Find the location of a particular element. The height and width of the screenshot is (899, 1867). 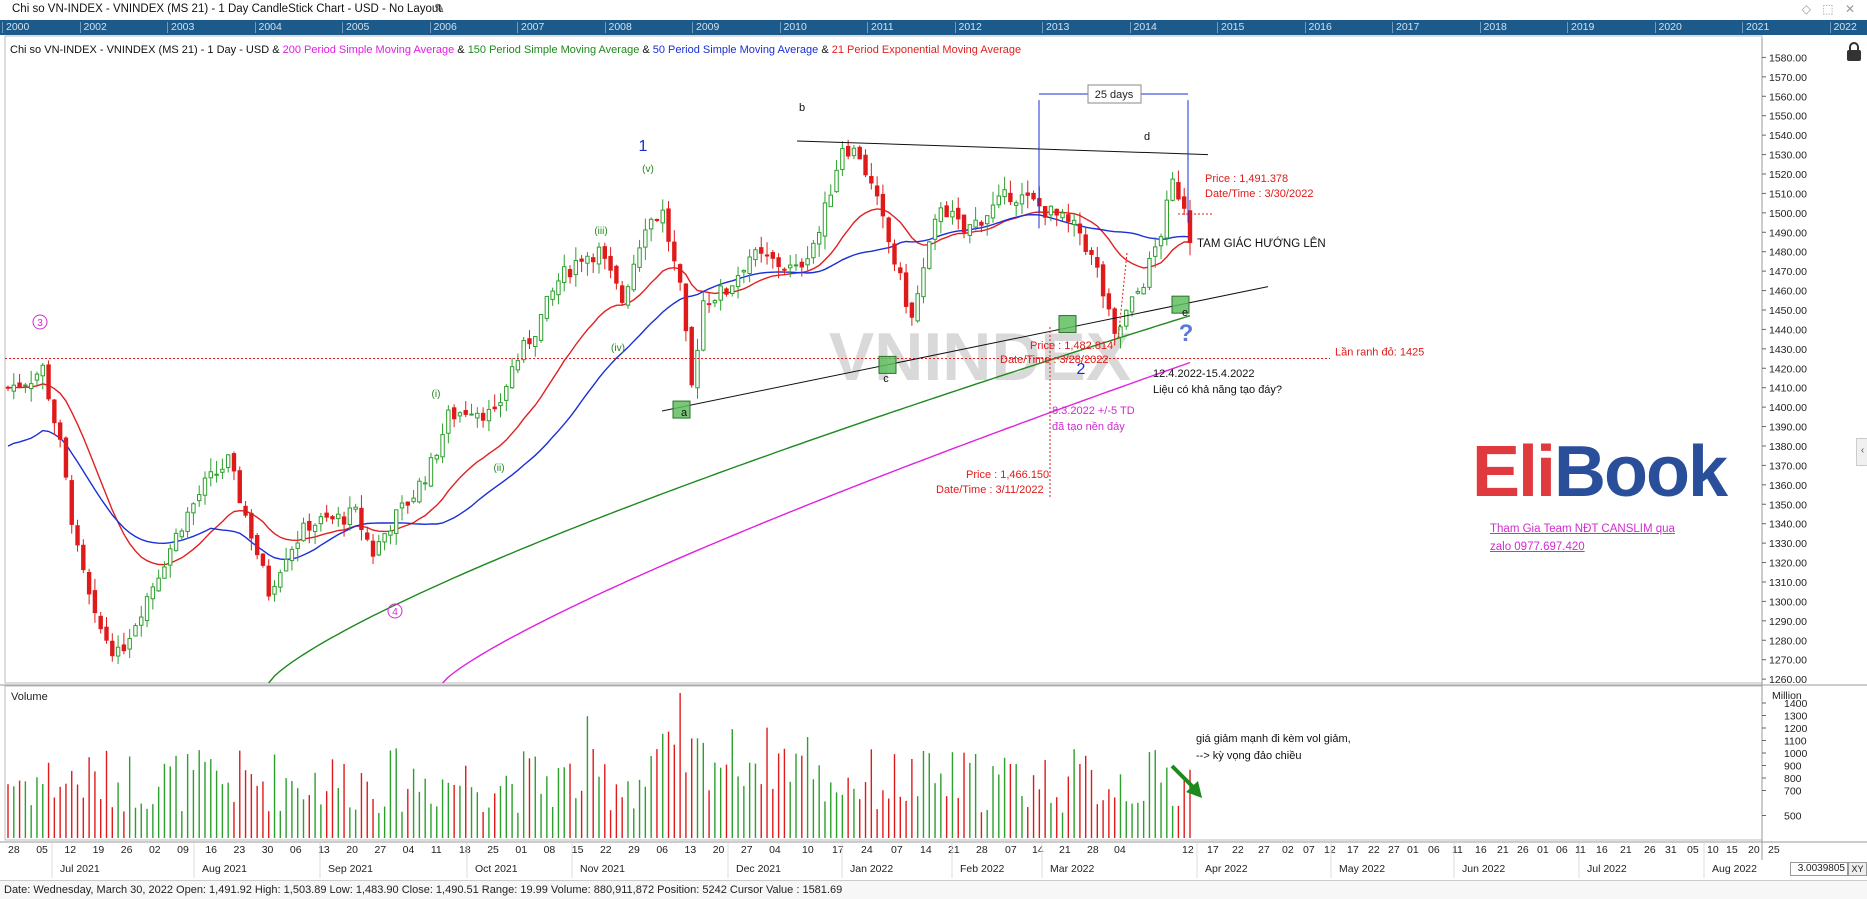

date-tick-label: 25 is located at coordinates (493, 850).